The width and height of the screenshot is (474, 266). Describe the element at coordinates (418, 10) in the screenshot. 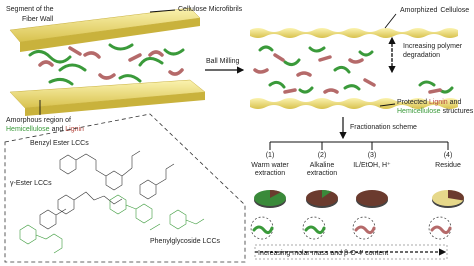

I see `amorphized-line: Amorphized` at that location.